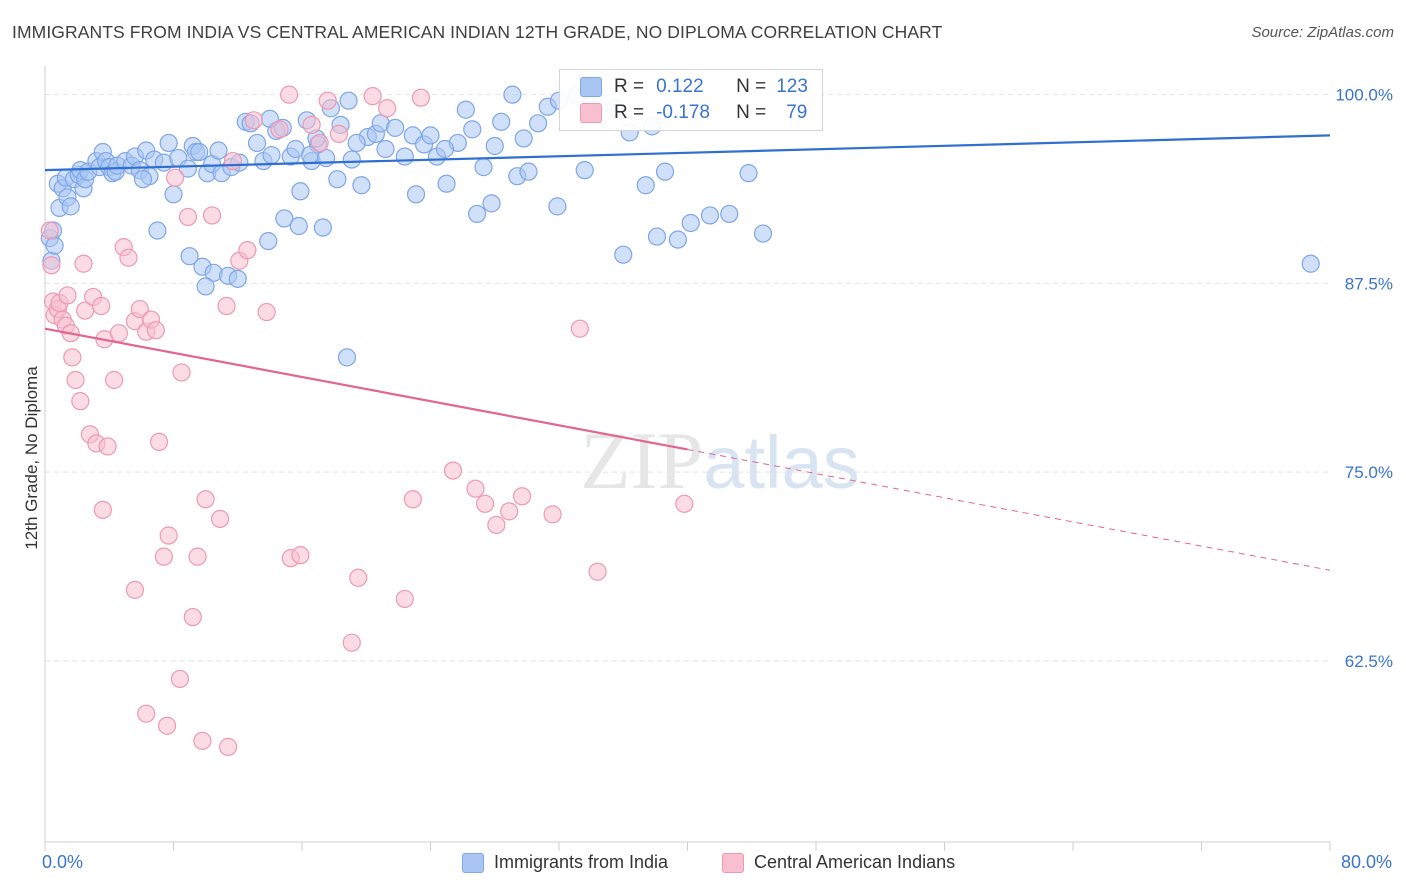  Describe the element at coordinates (629, 112) in the screenshot. I see `r-label: R =` at that location.